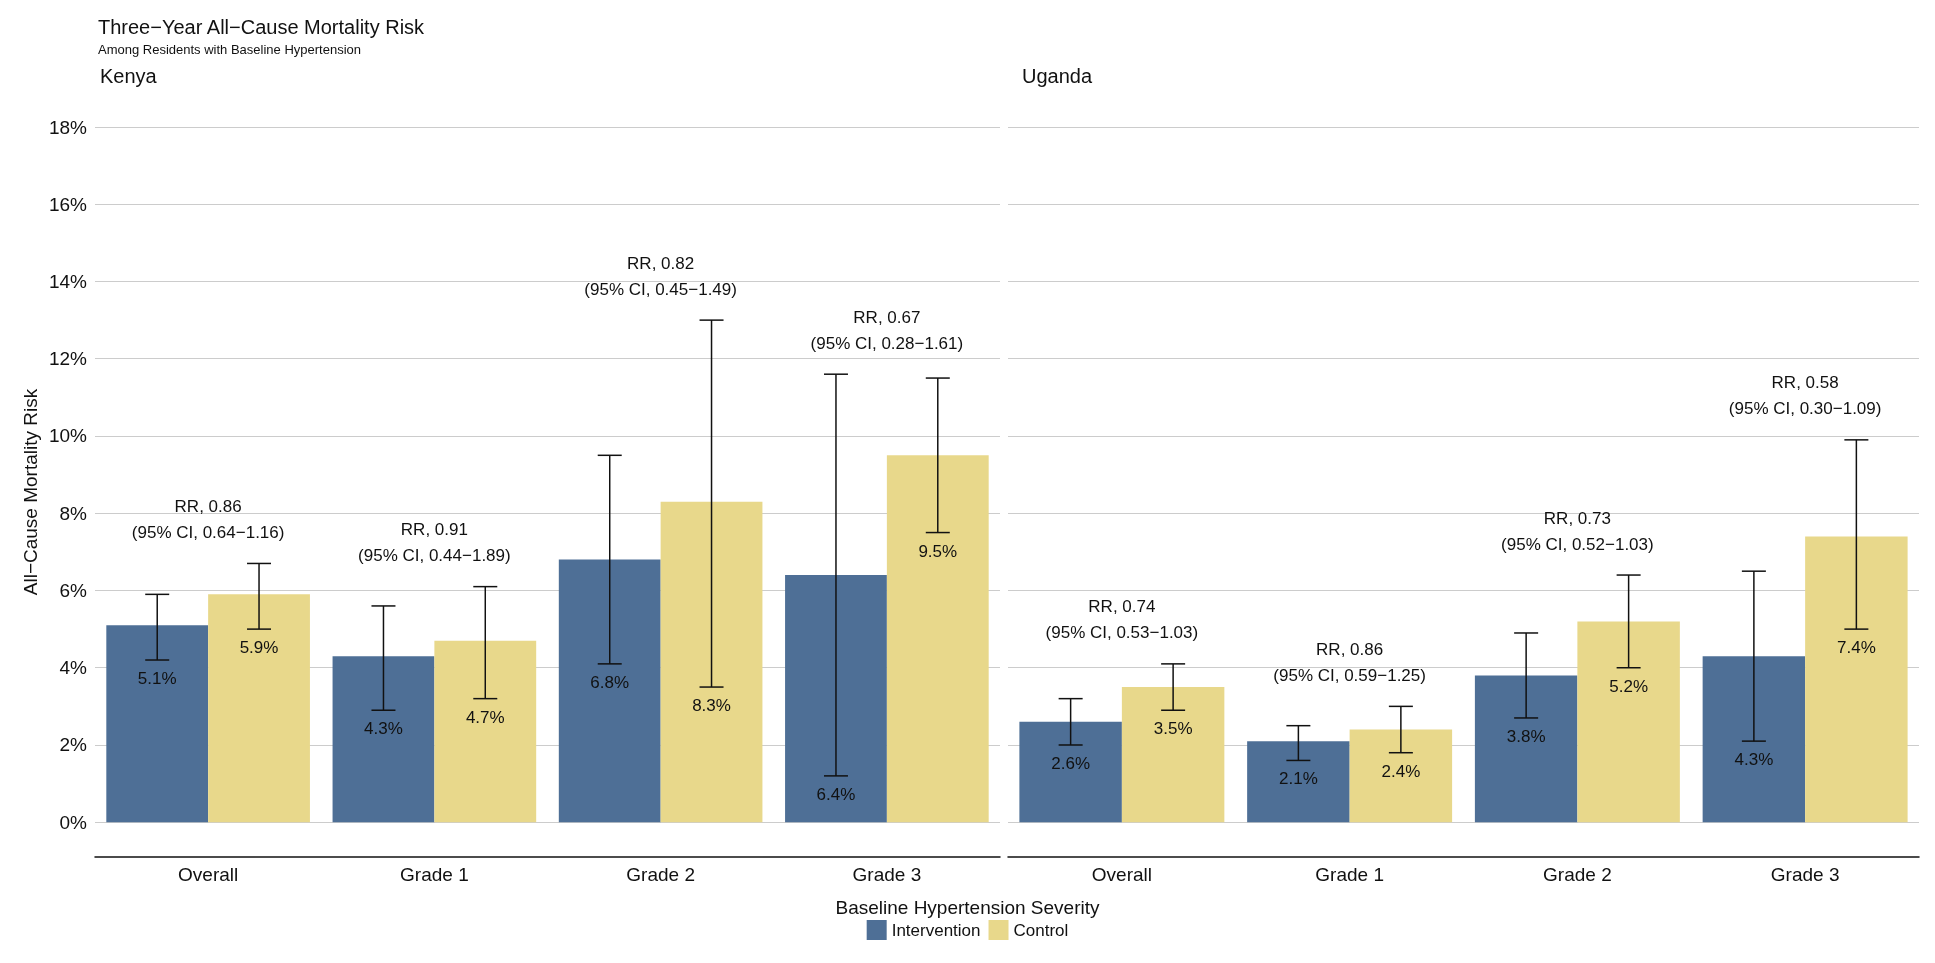 Image resolution: width=1935 pixels, height=963 pixels. I want to click on y-tick-label: 14%, so click(68, 281).